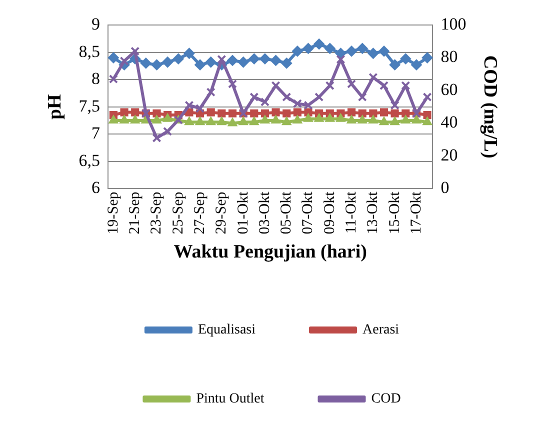  I want to click on y2-tick-label: 60, so click(449, 89).